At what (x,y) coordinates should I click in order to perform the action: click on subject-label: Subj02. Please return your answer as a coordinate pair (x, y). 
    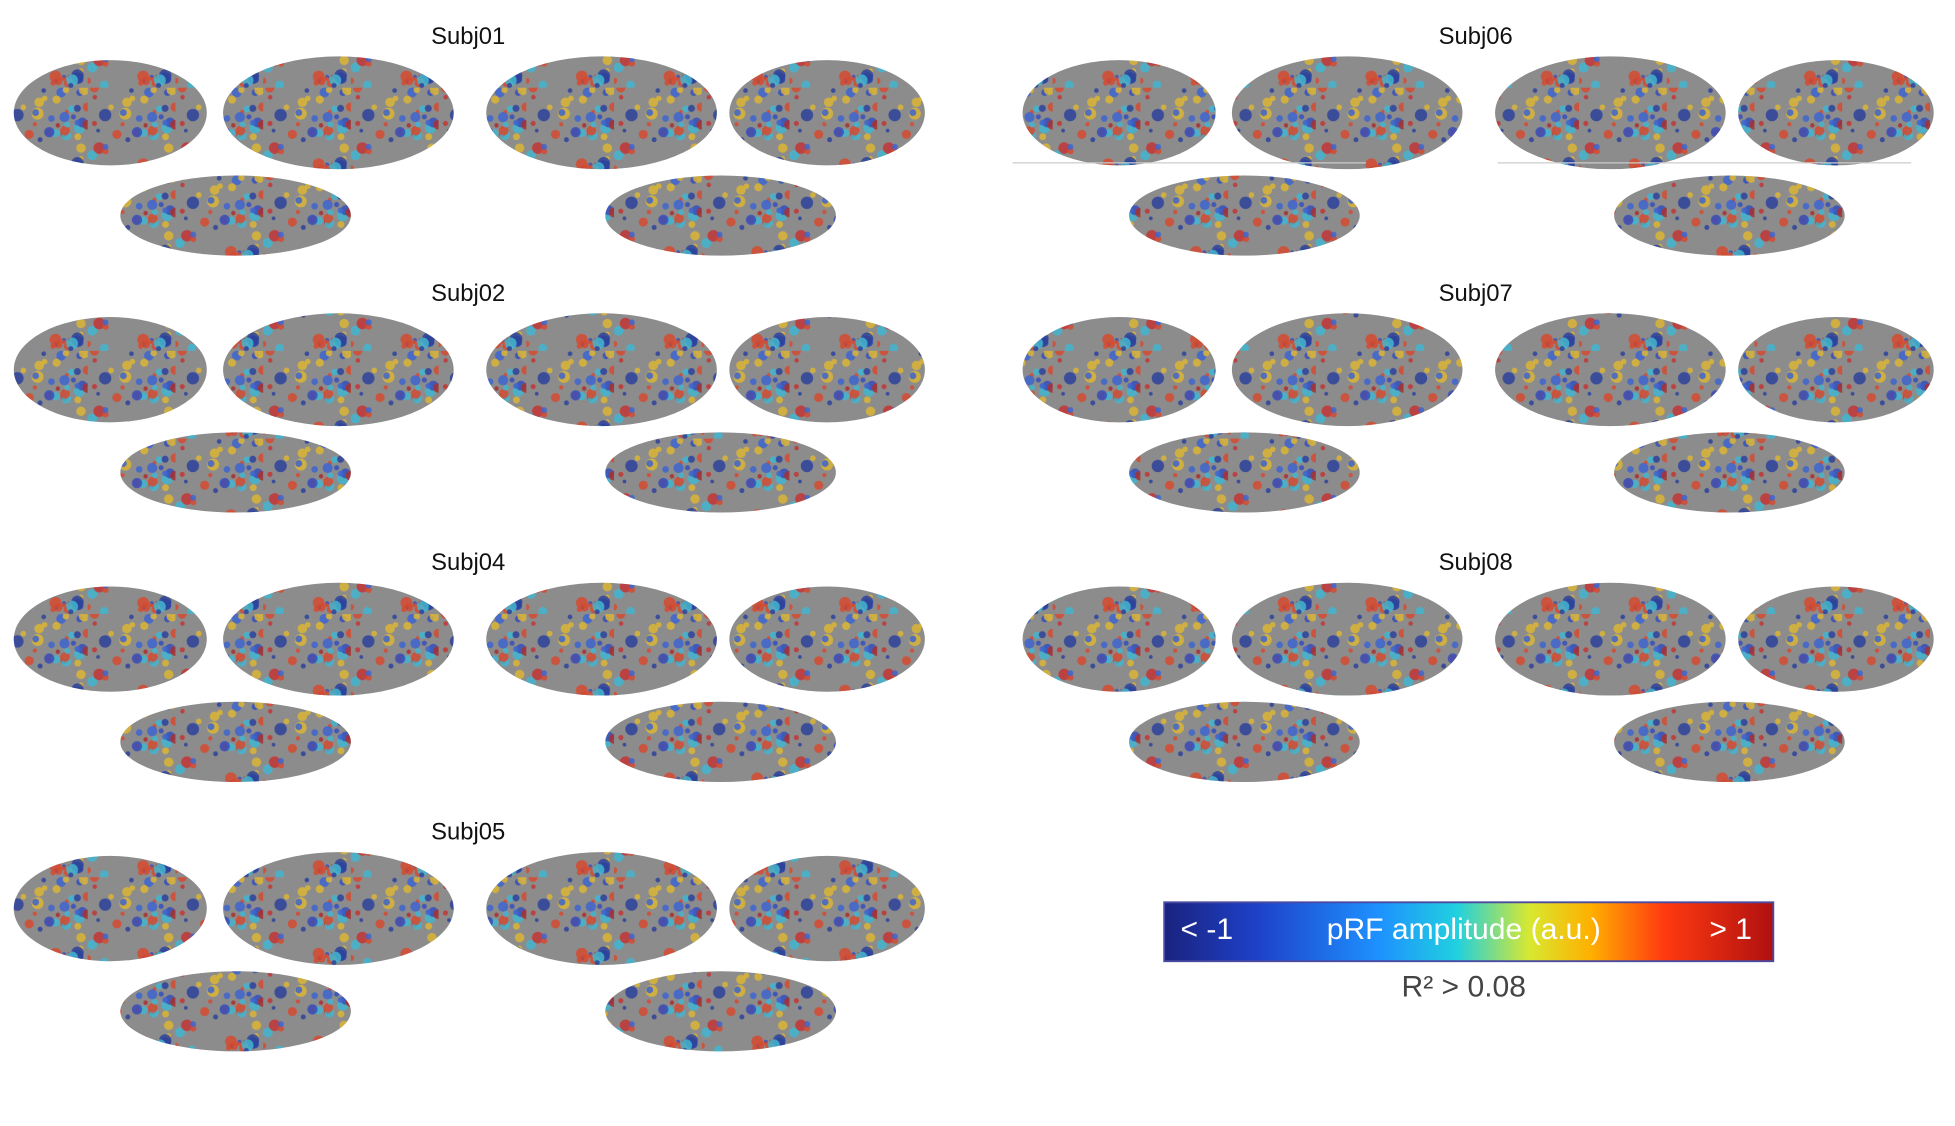
    Looking at the image, I should click on (468, 293).